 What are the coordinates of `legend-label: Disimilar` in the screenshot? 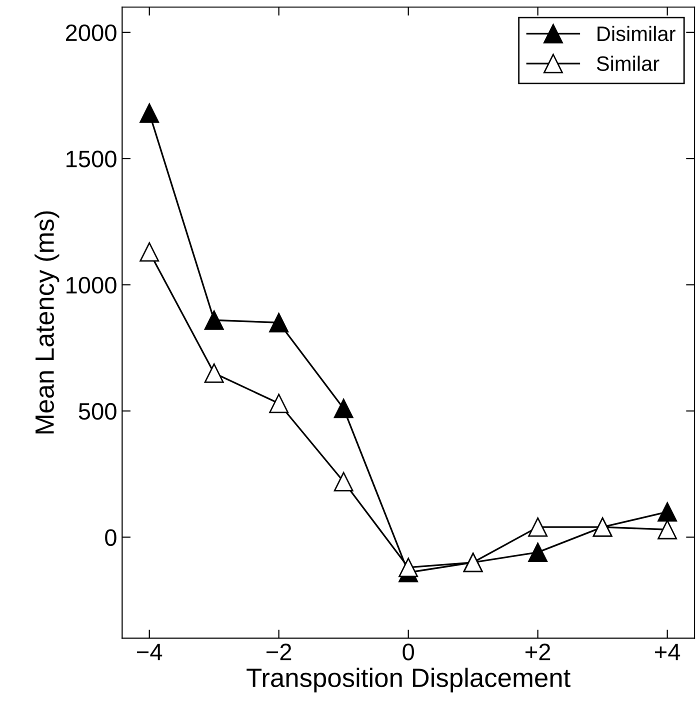 It's located at (637, 34).